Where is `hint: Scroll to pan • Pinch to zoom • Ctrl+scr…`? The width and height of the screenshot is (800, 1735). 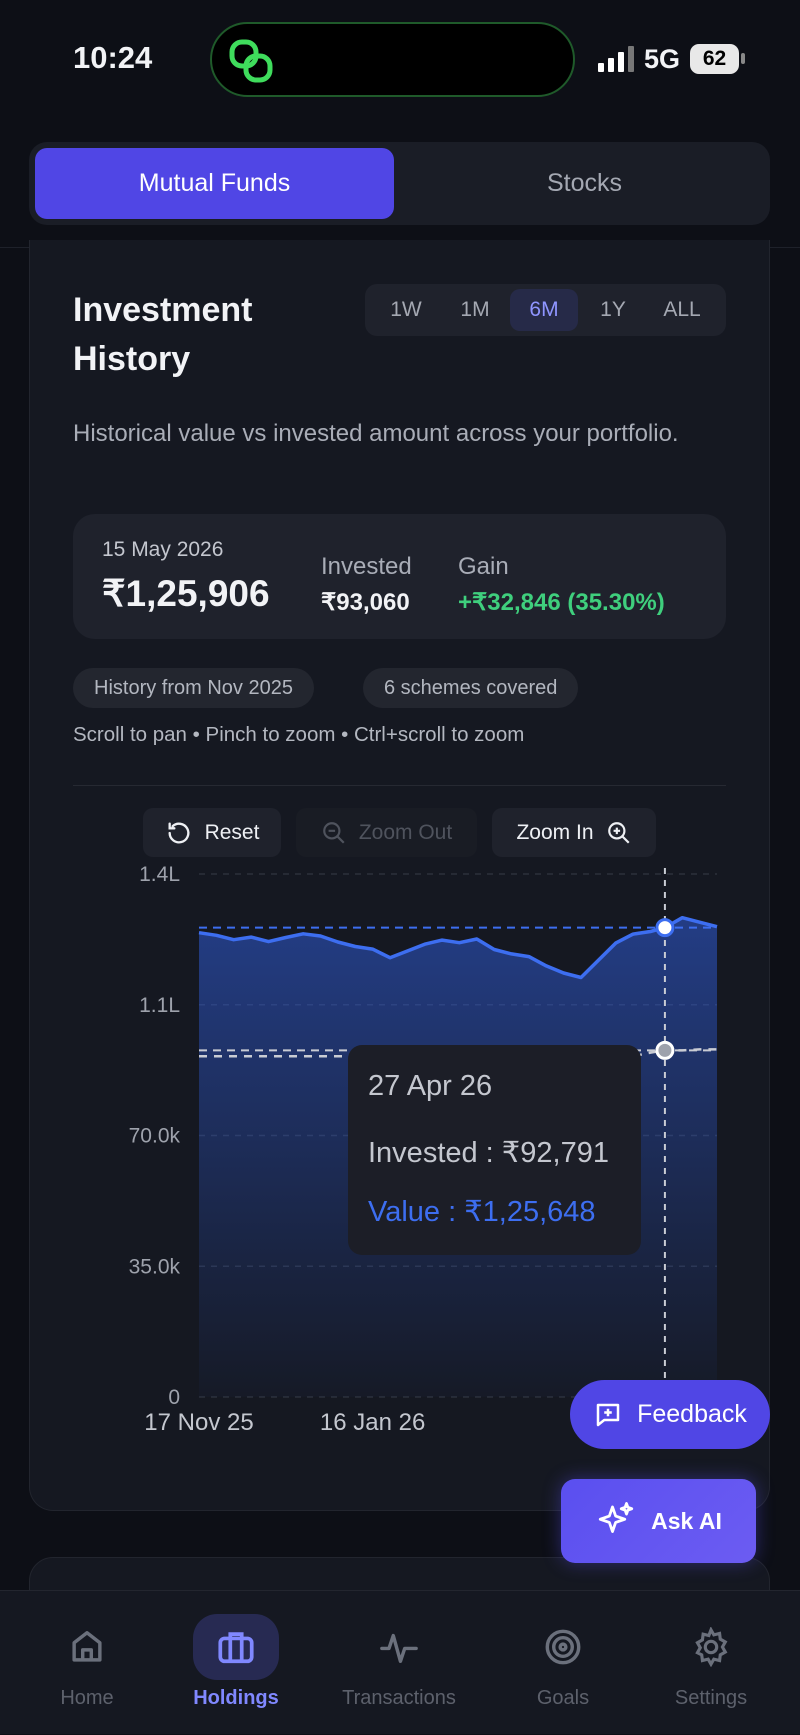
hint: Scroll to pan • Pinch to zoom • Ctrl+scr… is located at coordinates (299, 734).